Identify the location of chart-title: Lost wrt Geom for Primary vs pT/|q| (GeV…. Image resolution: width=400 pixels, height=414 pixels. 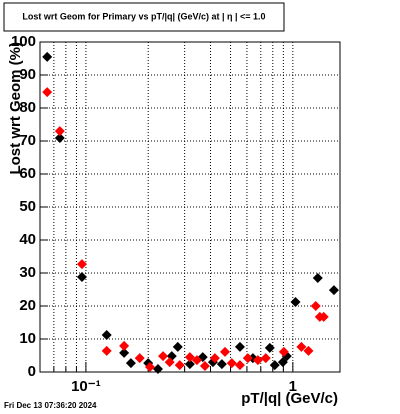
(143, 16).